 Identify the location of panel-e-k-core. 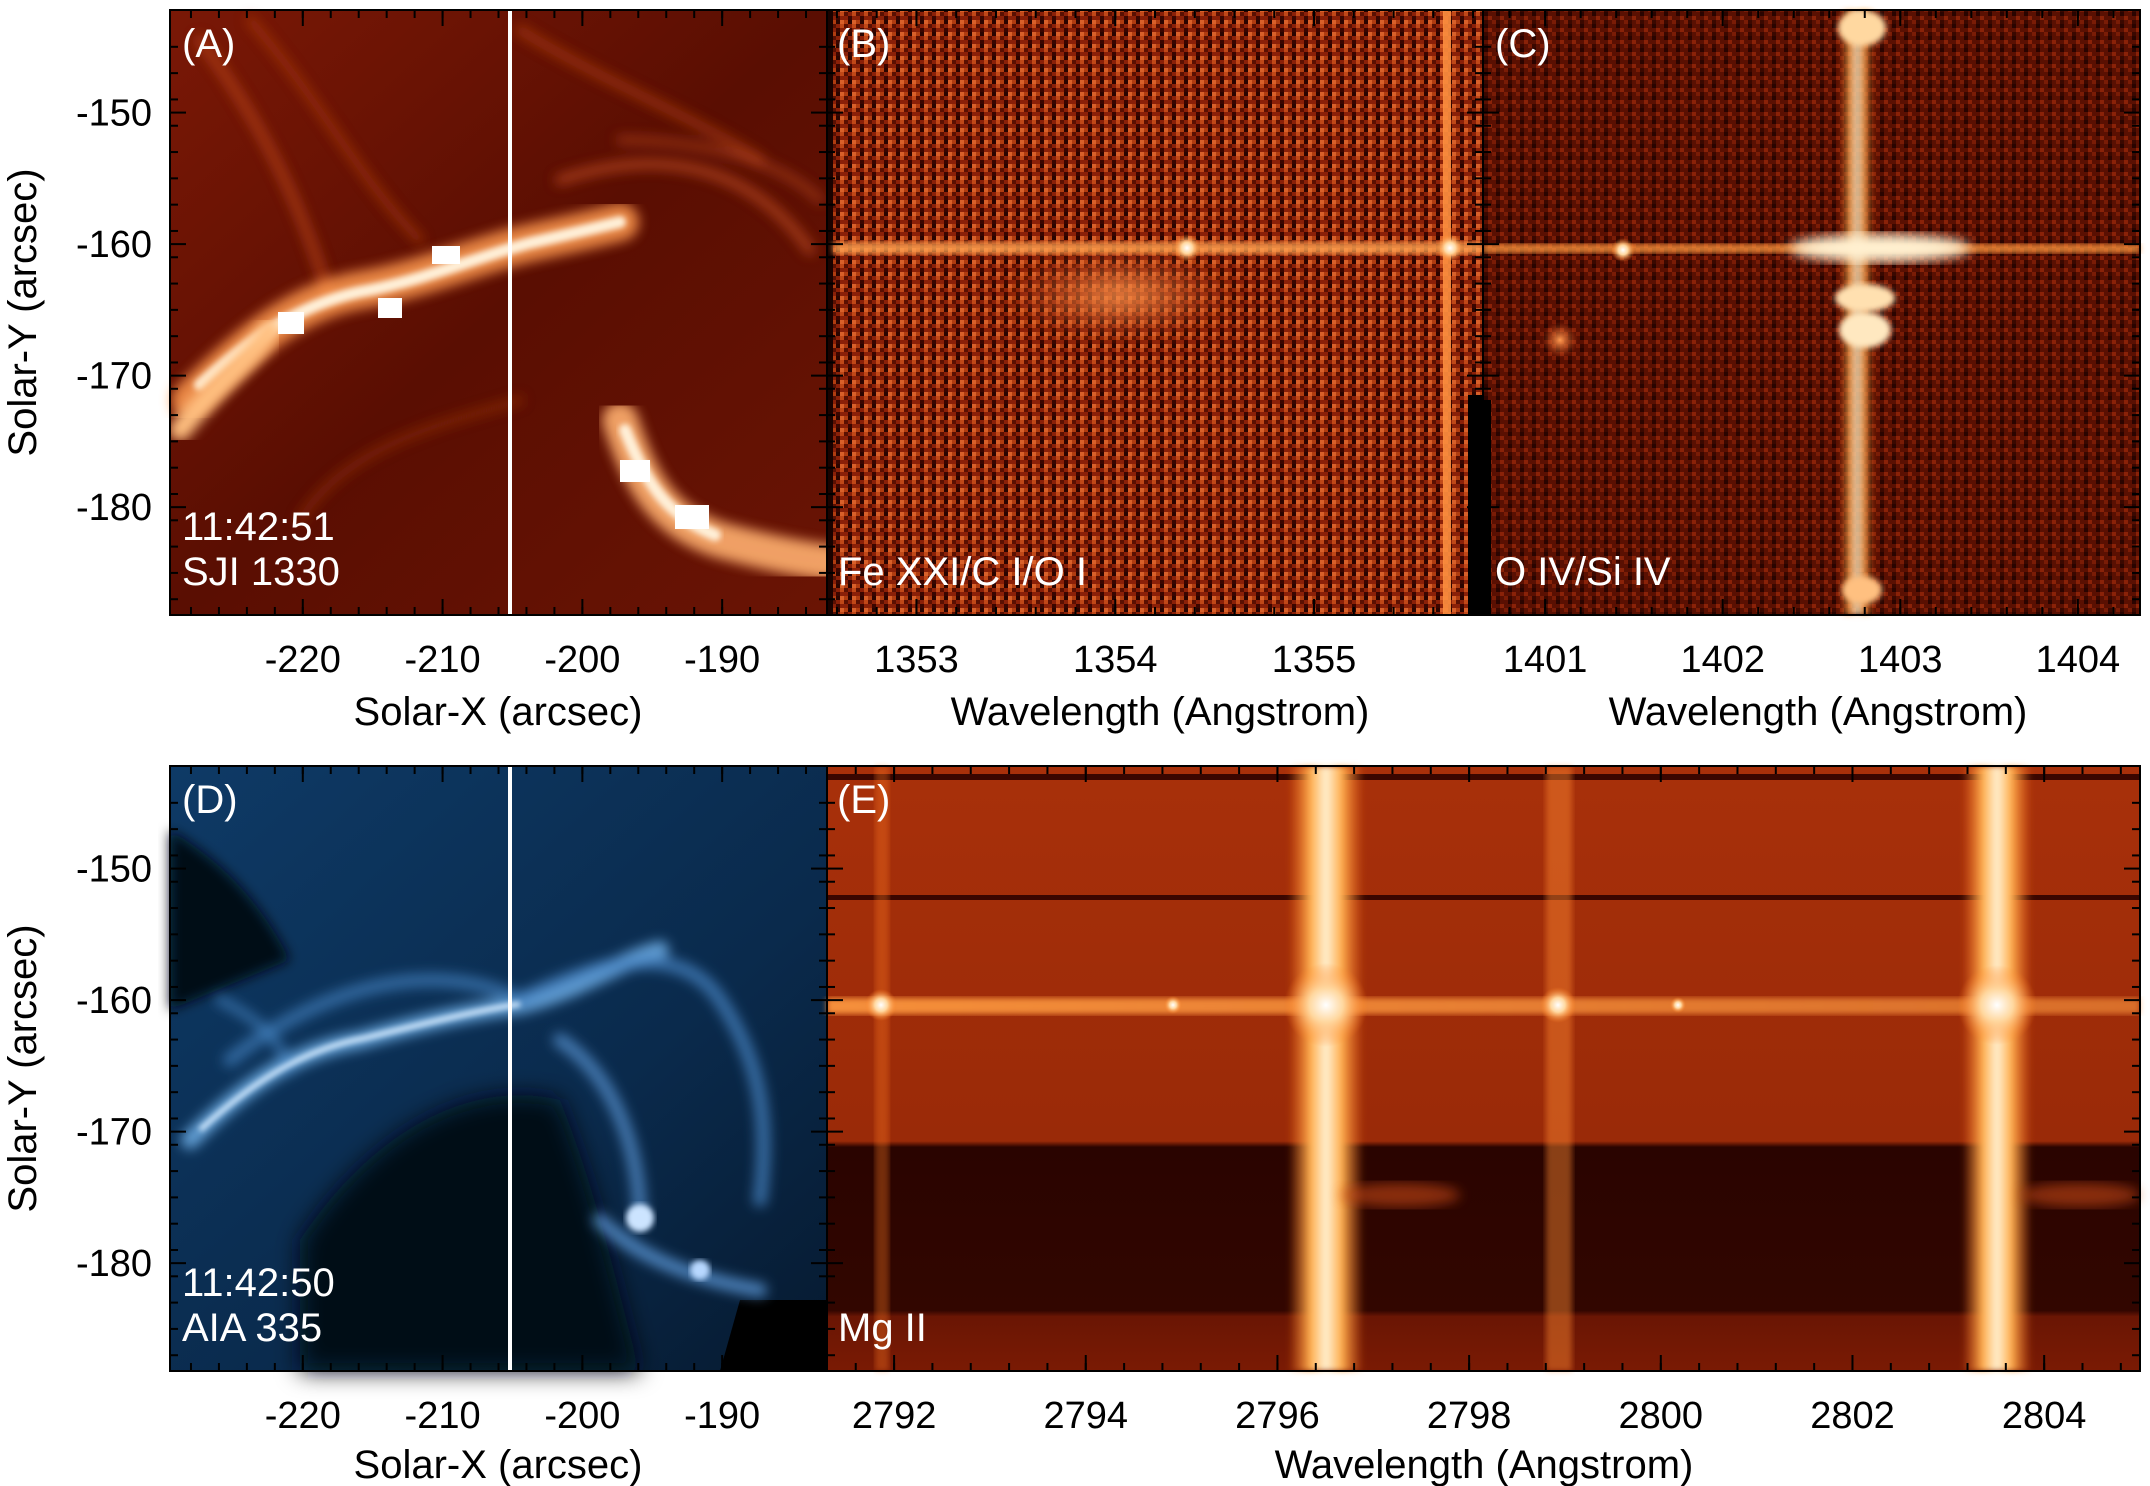
(1326, 1005).